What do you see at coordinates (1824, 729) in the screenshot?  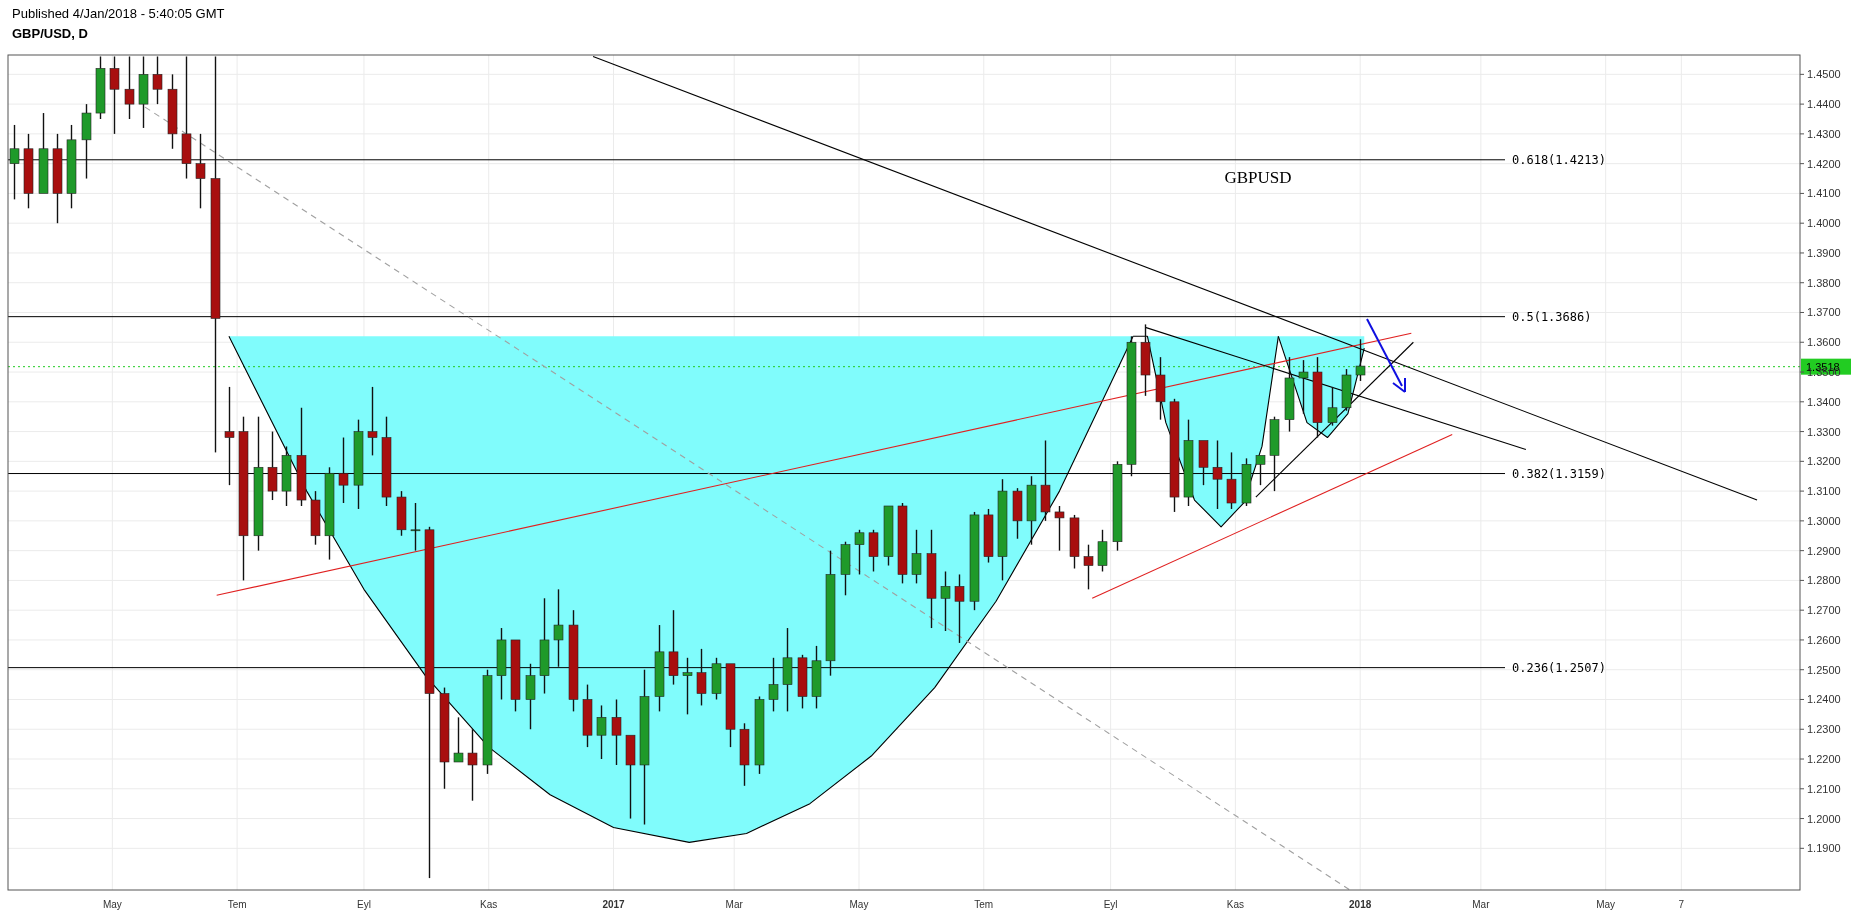 I see `y-tick-label: 1.2300` at bounding box center [1824, 729].